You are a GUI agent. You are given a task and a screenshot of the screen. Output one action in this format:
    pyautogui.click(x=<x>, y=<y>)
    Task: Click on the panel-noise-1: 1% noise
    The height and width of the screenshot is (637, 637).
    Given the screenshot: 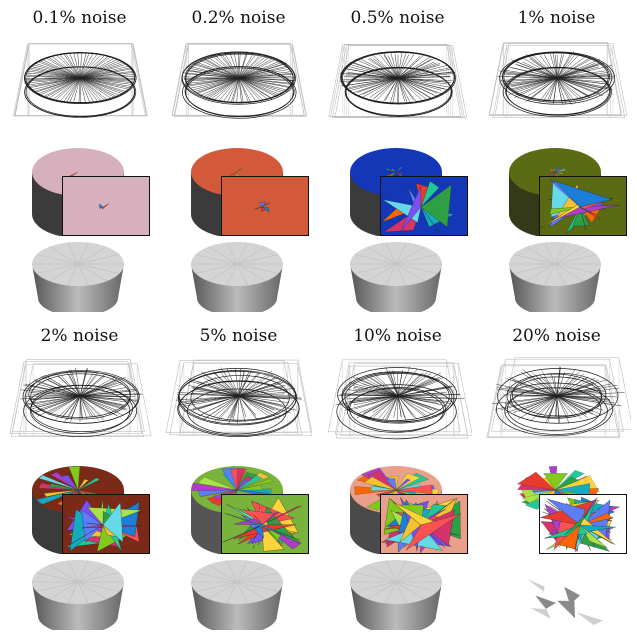 What is the action you would take?
    pyautogui.click(x=556, y=159)
    